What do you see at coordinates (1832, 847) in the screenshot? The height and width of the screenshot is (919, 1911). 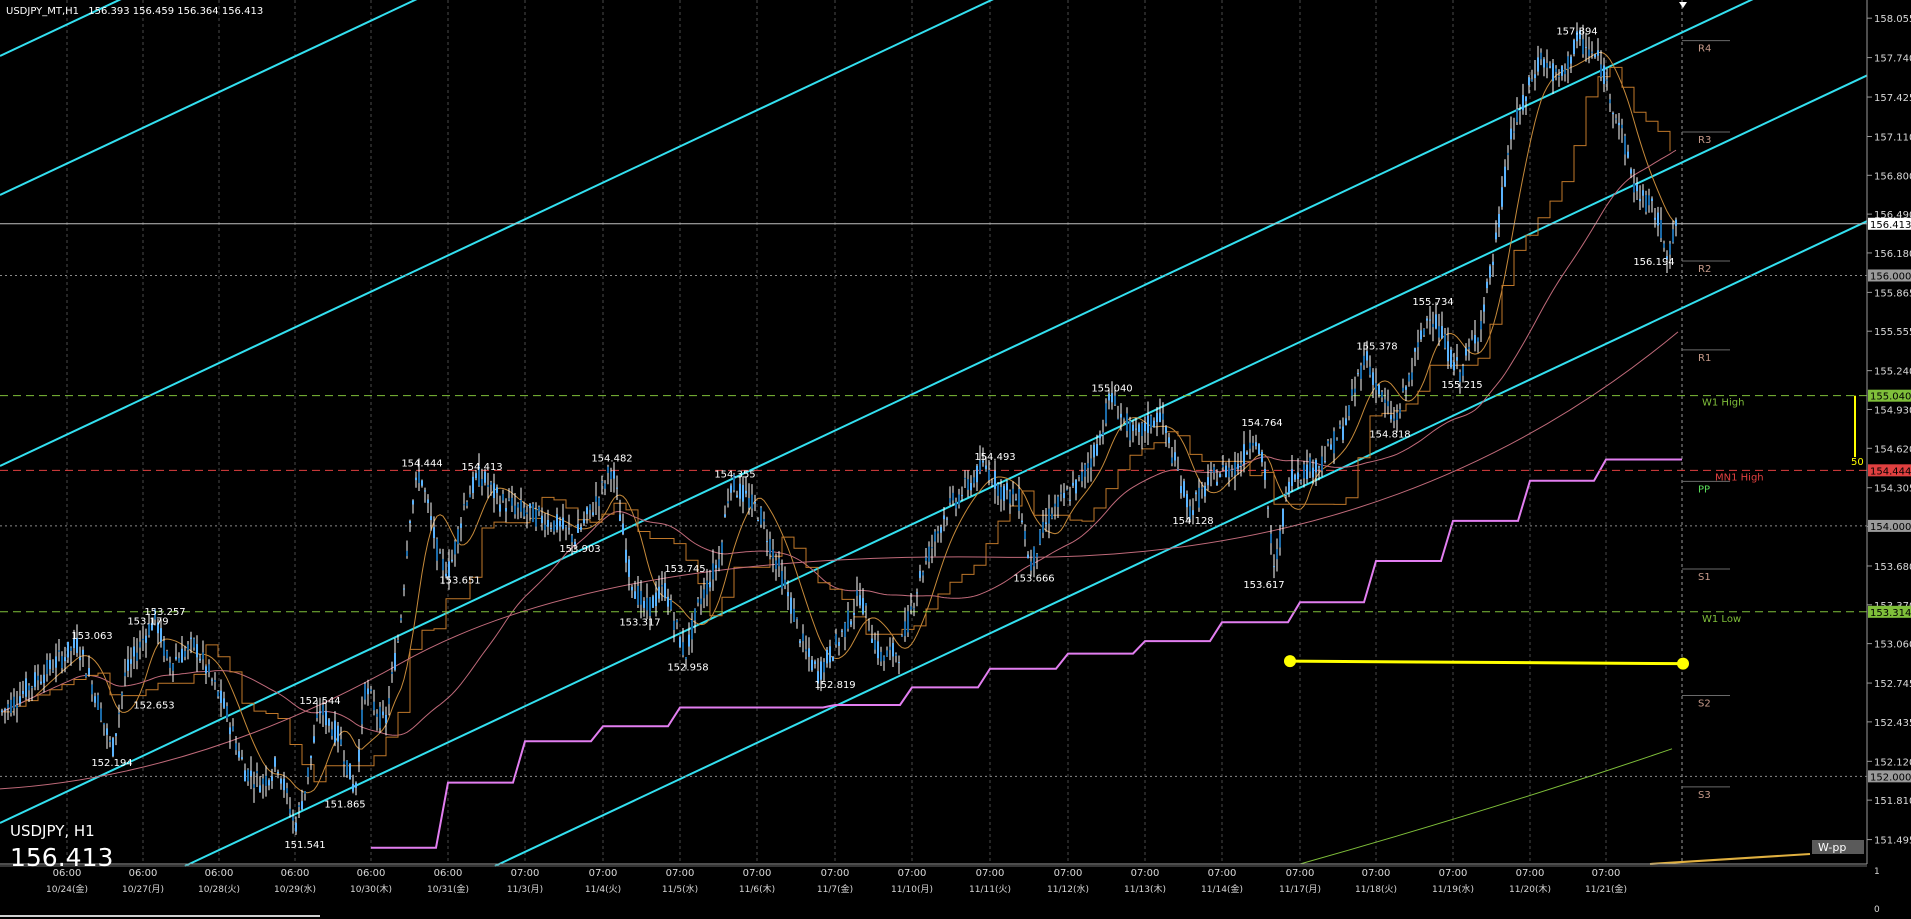 I see `wpp-label: W-pp` at bounding box center [1832, 847].